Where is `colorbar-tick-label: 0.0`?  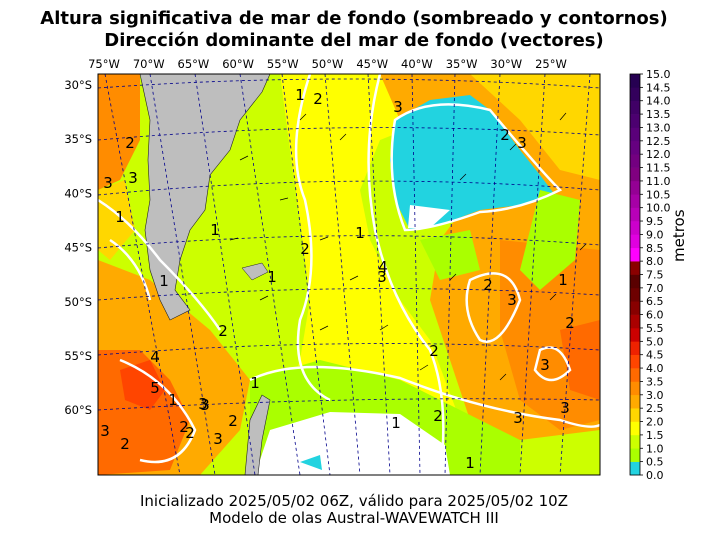
colorbar-tick-label: 0.0 is located at coordinates (655, 475).